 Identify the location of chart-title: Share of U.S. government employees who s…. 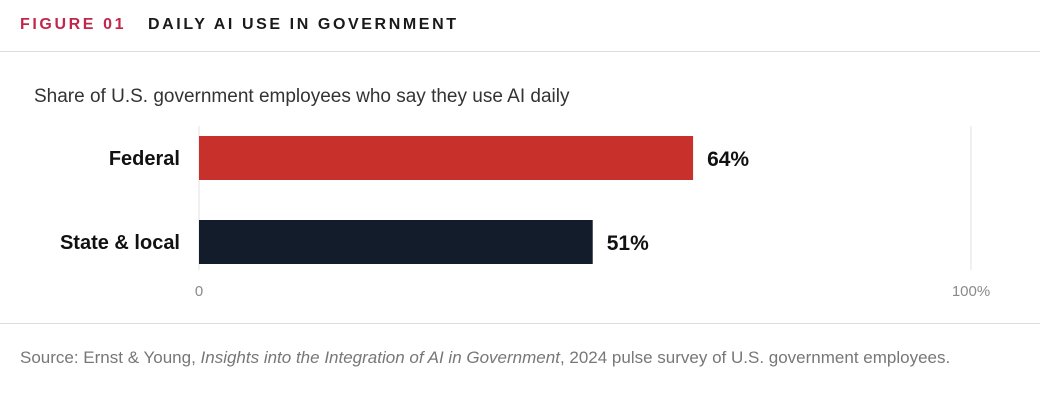
(302, 96).